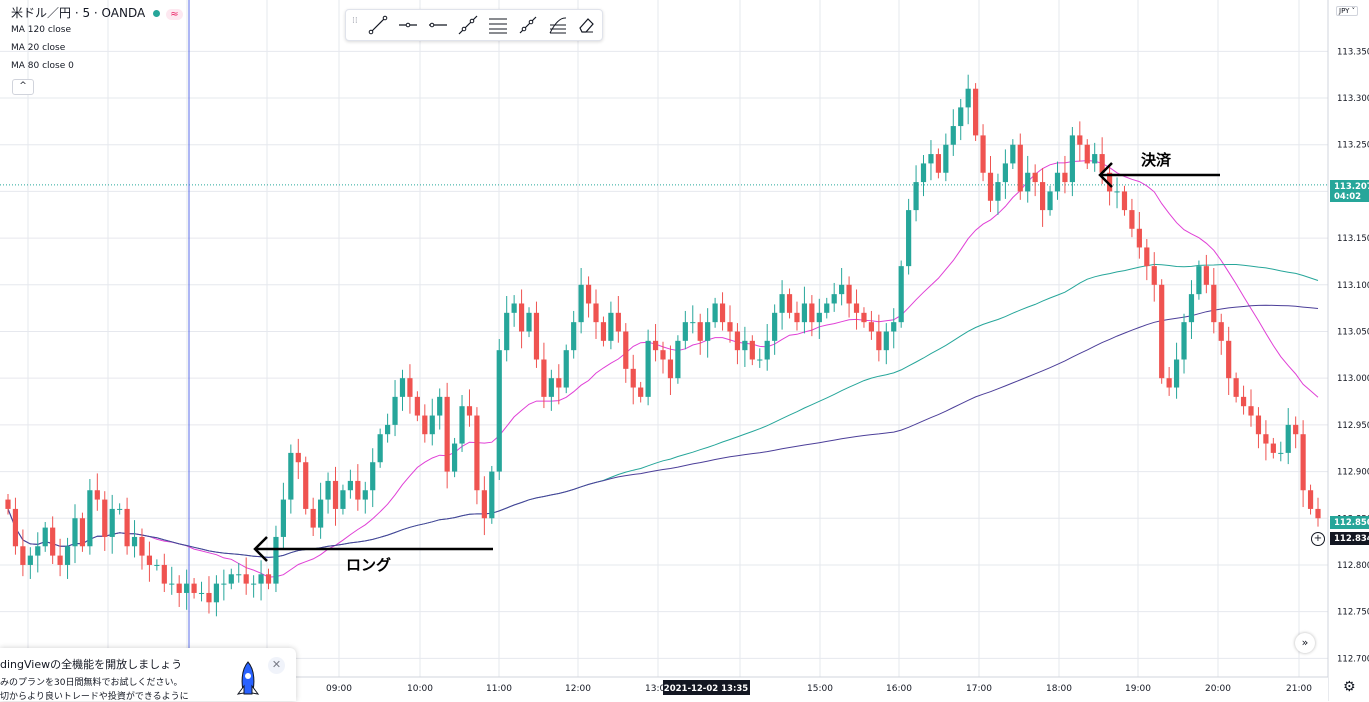 The height and width of the screenshot is (702, 1369). What do you see at coordinates (1347, 11) in the screenshot?
I see `currency-selector: JPY ˅` at bounding box center [1347, 11].